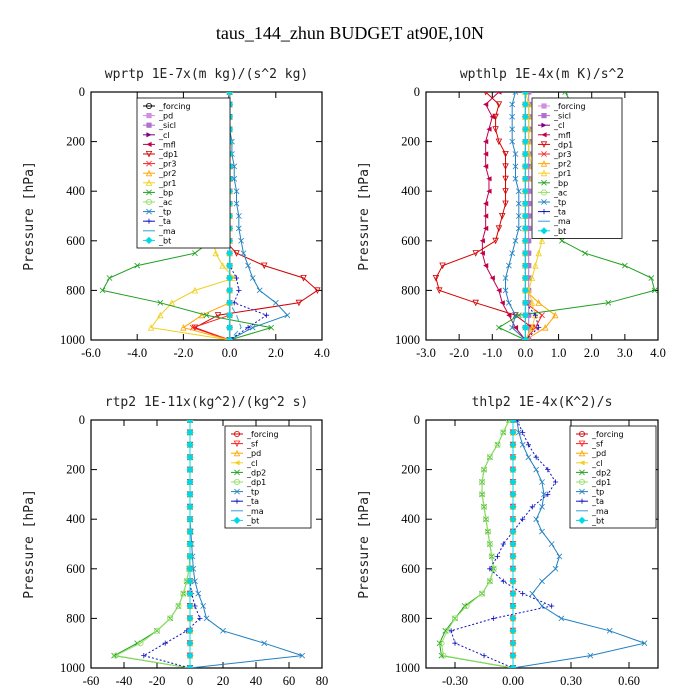  What do you see at coordinates (268, 477) in the screenshot?
I see `legend: _forcing_sf_pd_cl_dp2_dp1_tp_ta_ma_bt` at bounding box center [268, 477].